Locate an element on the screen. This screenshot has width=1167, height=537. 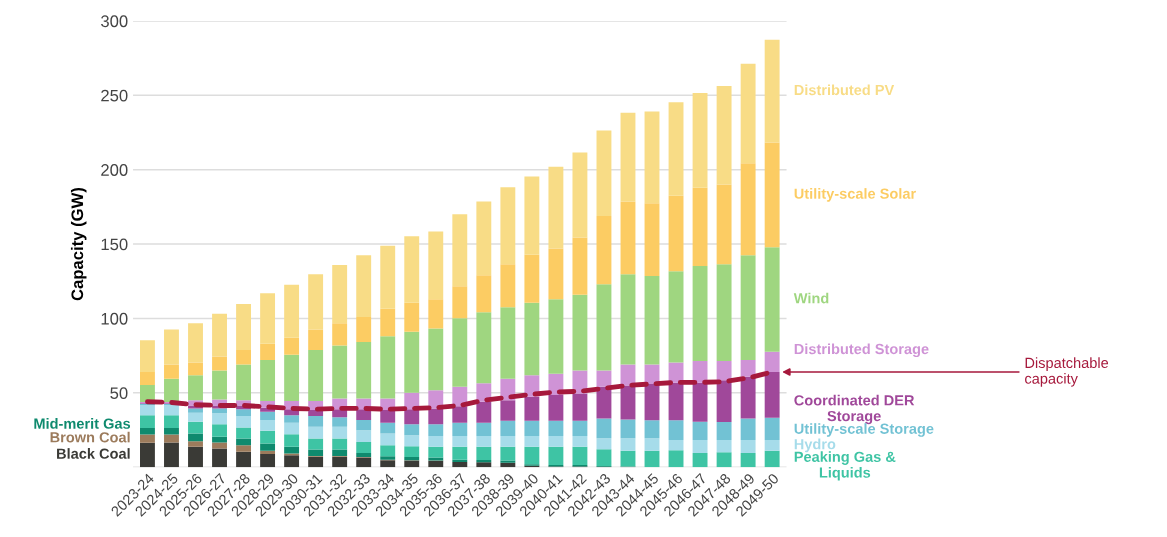
y-tick-label: 250 is located at coordinates (114, 95).